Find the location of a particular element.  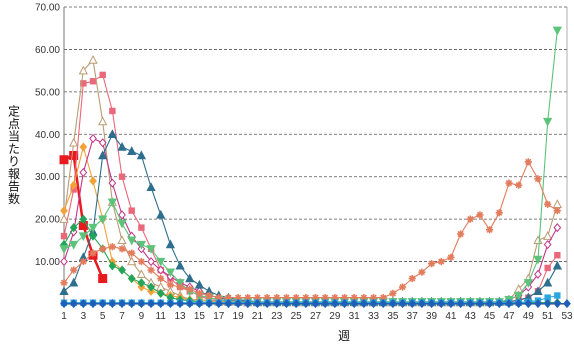

x-tick-label: 53 is located at coordinates (567, 316).